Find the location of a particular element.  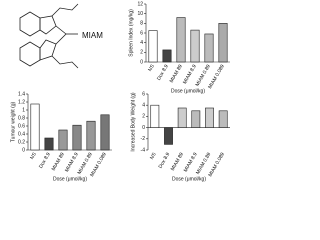

y-tick-label: 10 is located at coordinates (140, 14).